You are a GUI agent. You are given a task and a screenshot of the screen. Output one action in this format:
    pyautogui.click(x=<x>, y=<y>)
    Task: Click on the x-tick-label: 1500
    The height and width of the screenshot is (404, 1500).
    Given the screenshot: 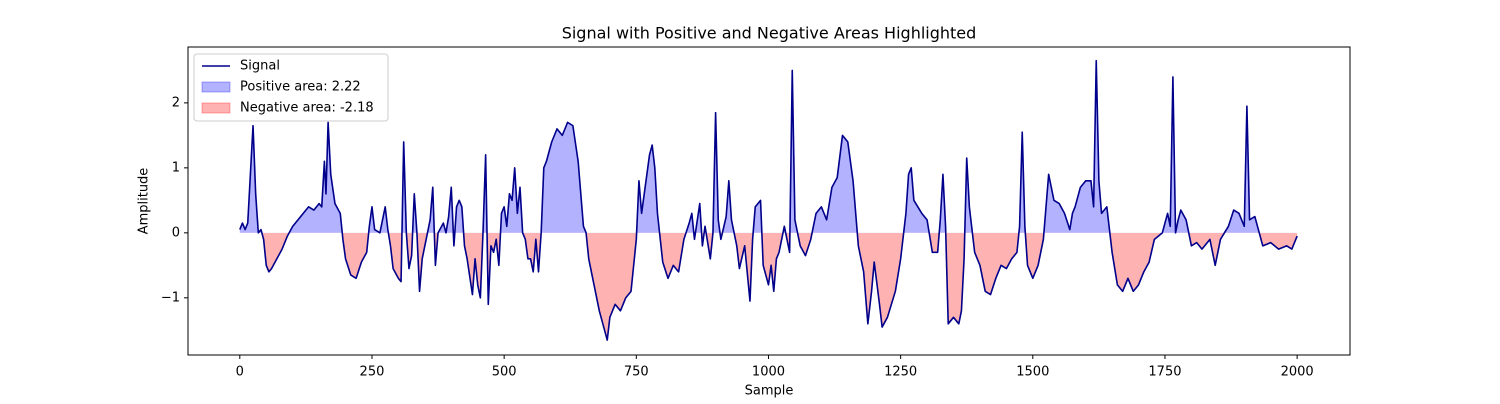 What is the action you would take?
    pyautogui.click(x=1032, y=372)
    